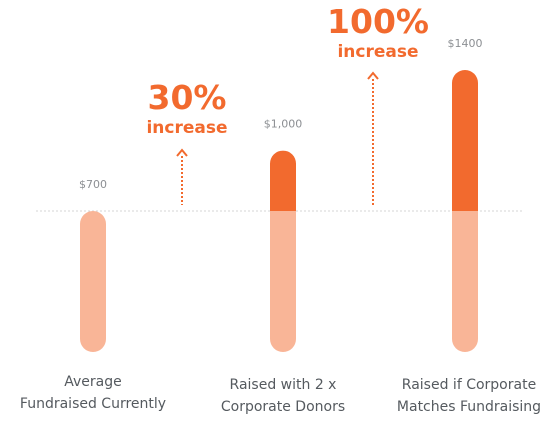 The image size is (559, 438). Describe the element at coordinates (186, 128) in the screenshot. I see `increase-word-0: increase` at that location.